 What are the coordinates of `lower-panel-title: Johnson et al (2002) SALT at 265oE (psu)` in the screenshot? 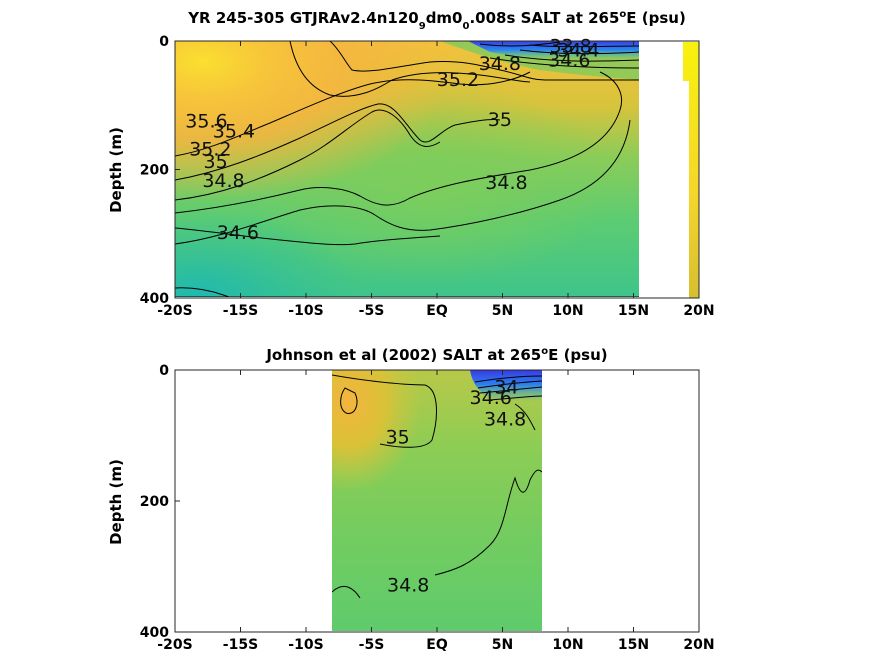 It's located at (436, 355).